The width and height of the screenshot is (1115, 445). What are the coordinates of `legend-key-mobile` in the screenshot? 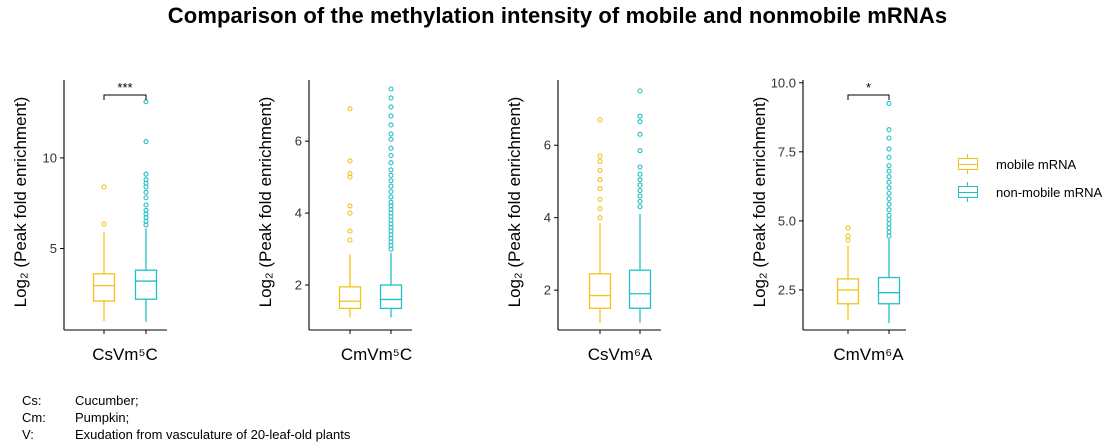 It's located at (968, 164).